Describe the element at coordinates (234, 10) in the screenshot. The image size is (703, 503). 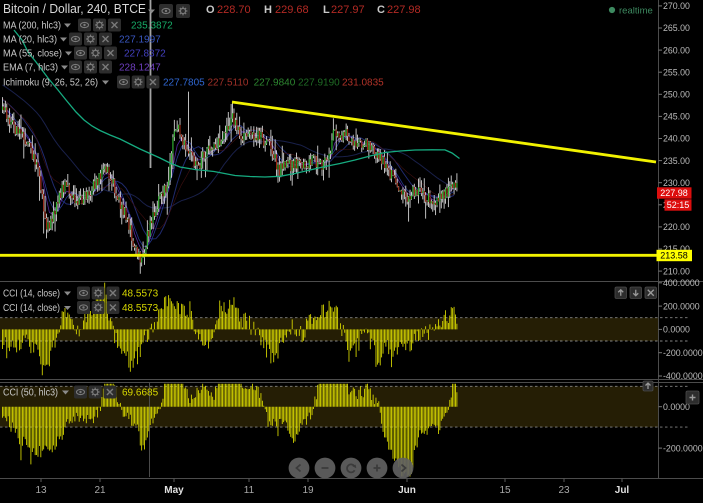
I see `svg-text: 228.70` at that location.